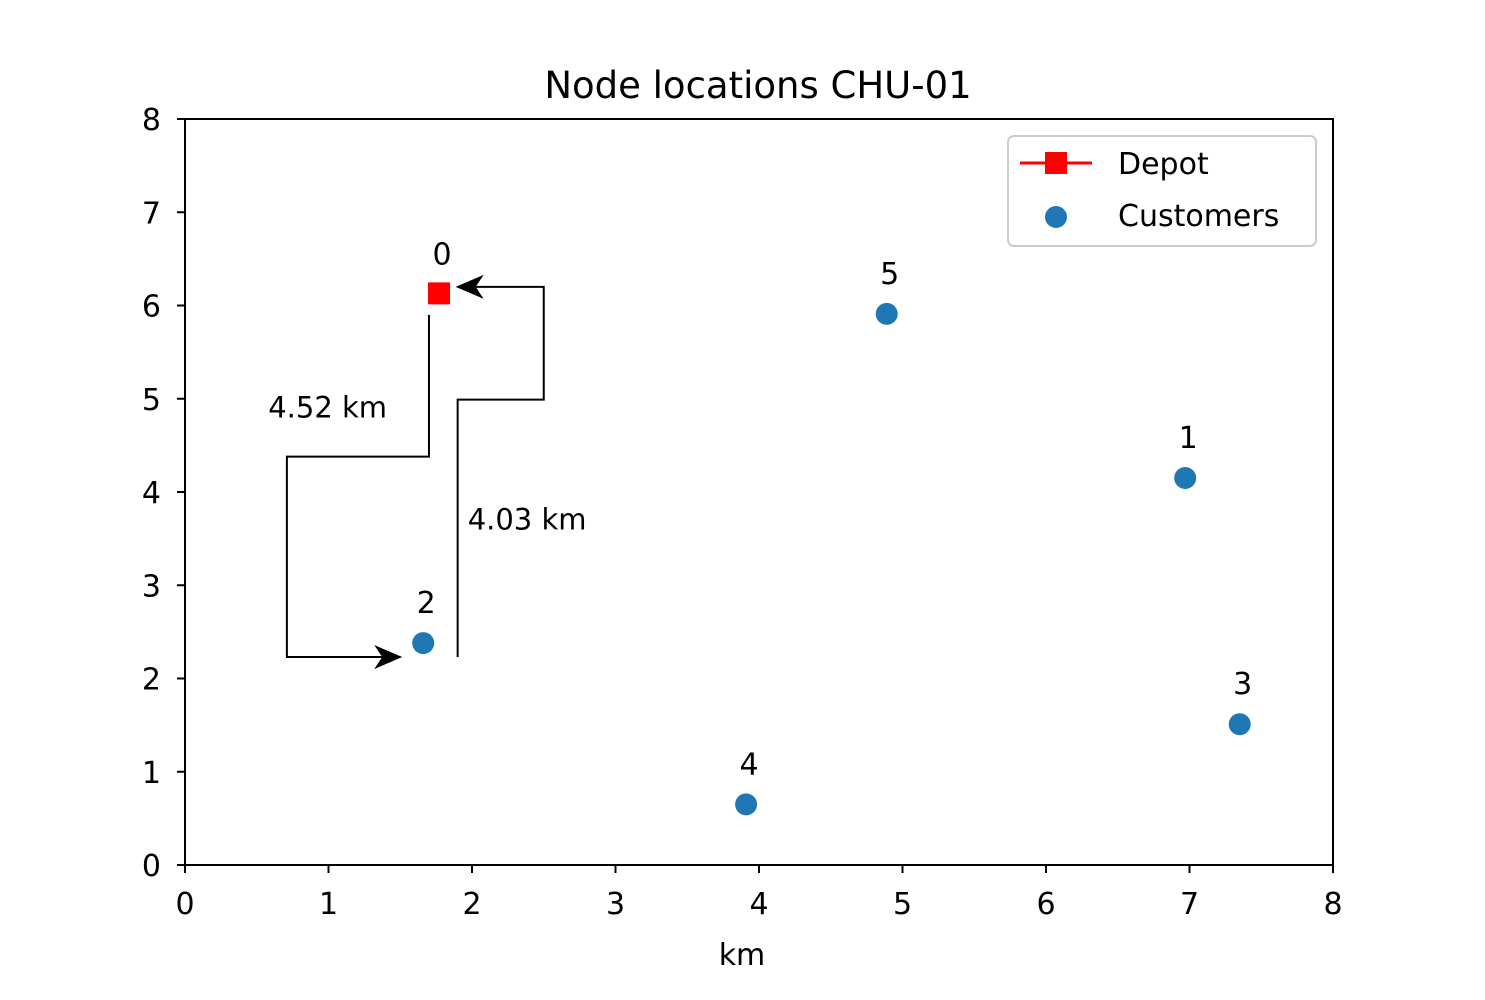 This screenshot has height=1000, width=1485. Describe the element at coordinates (902, 904) in the screenshot. I see `x-tick-label: 5` at that location.